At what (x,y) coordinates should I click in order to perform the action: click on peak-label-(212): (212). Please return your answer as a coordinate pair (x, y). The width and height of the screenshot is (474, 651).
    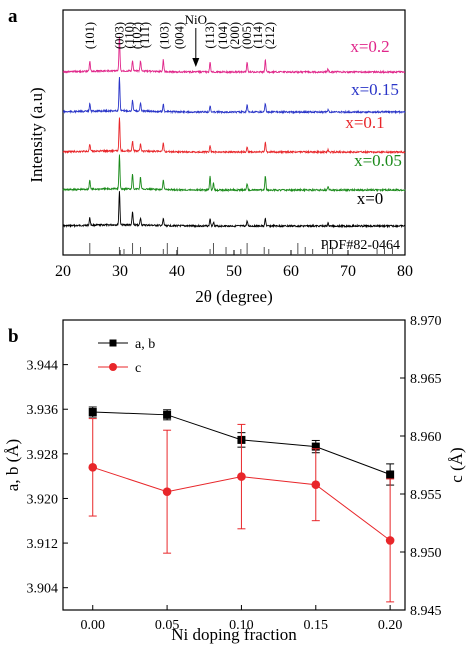
    Looking at the image, I should click on (270, 35).